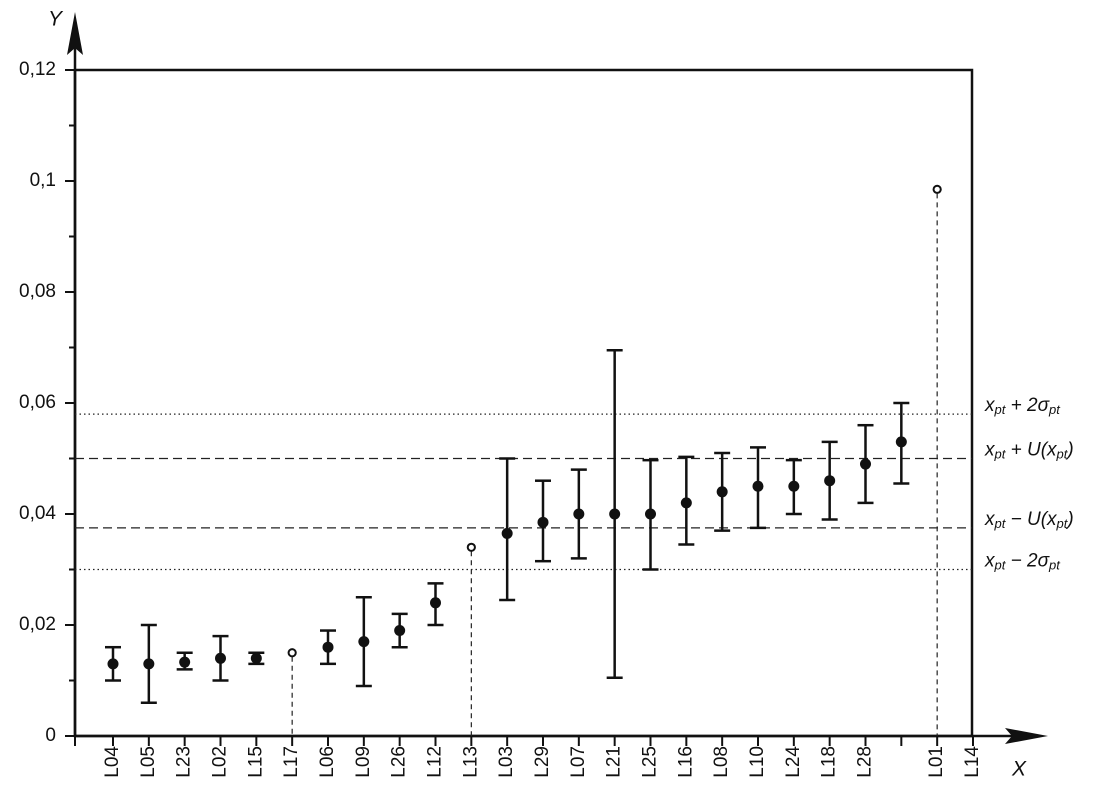 Image resolution: width=1102 pixels, height=802 pixels. What do you see at coordinates (43, 180) in the screenshot?
I see `y-tick-label: 0,1` at bounding box center [43, 180].